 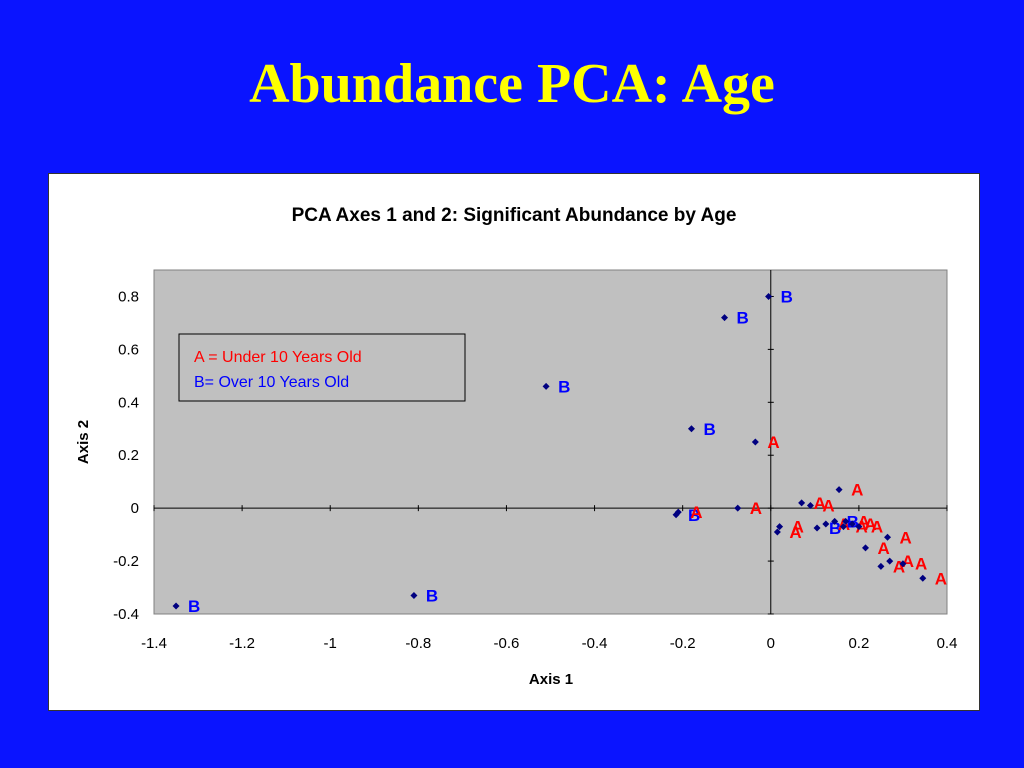 What do you see at coordinates (507, 643) in the screenshot?
I see `x-tick-label: -0.6` at bounding box center [507, 643].